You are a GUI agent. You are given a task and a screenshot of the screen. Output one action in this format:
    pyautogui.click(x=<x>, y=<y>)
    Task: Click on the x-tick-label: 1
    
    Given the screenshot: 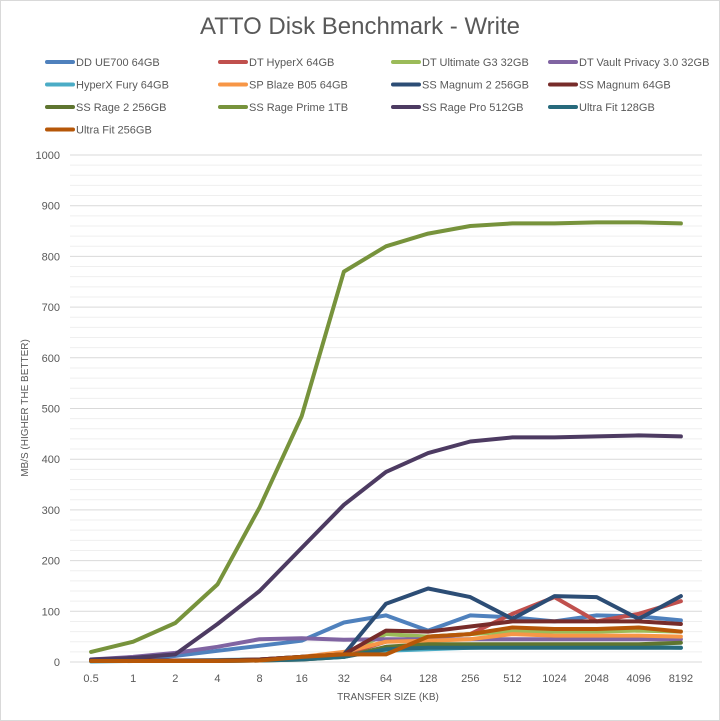 What is the action you would take?
    pyautogui.click(x=133, y=679)
    